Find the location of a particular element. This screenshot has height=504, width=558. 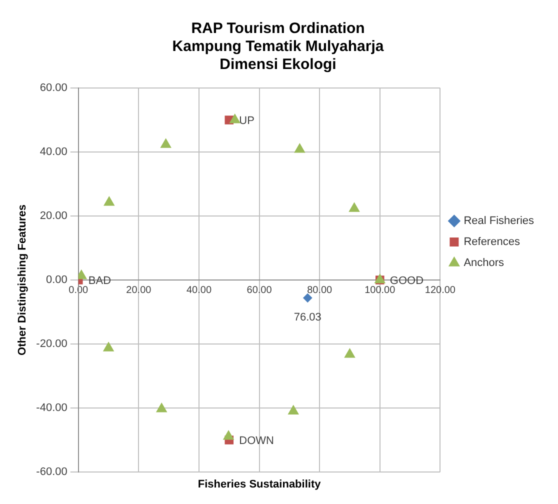

x-tick-label: 60.00 is located at coordinates (259, 290).